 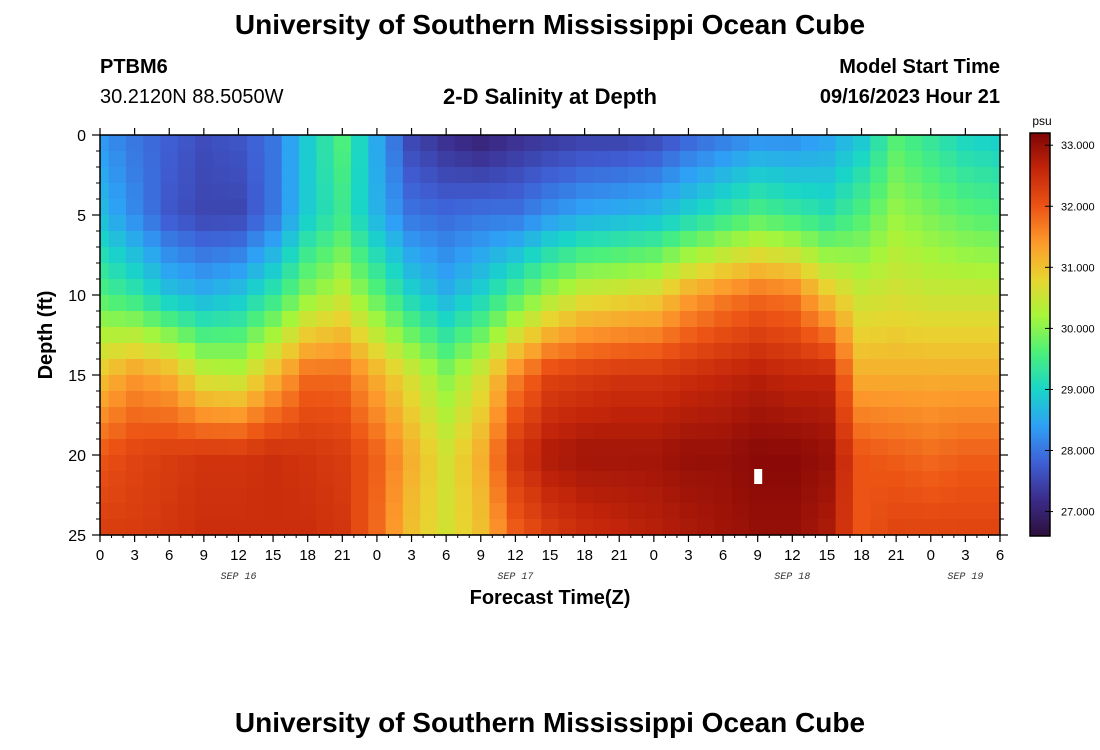 What do you see at coordinates (273, 555) in the screenshot?
I see `x-tick-label: 15` at bounding box center [273, 555].